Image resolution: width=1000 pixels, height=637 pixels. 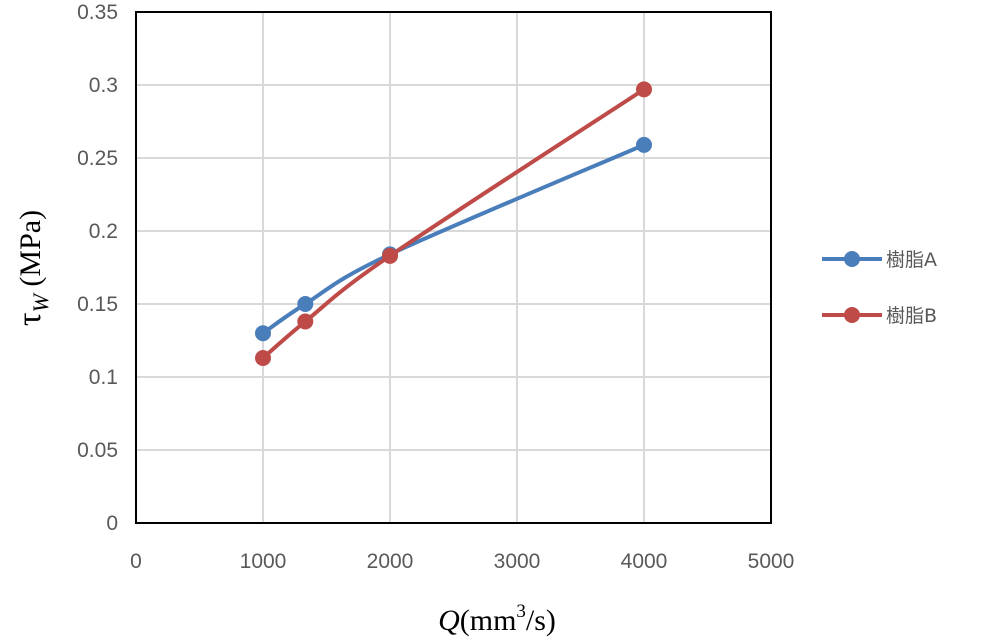 What do you see at coordinates (879, 288) in the screenshot?
I see `legend: 樹脂A 樹脂B` at bounding box center [879, 288].